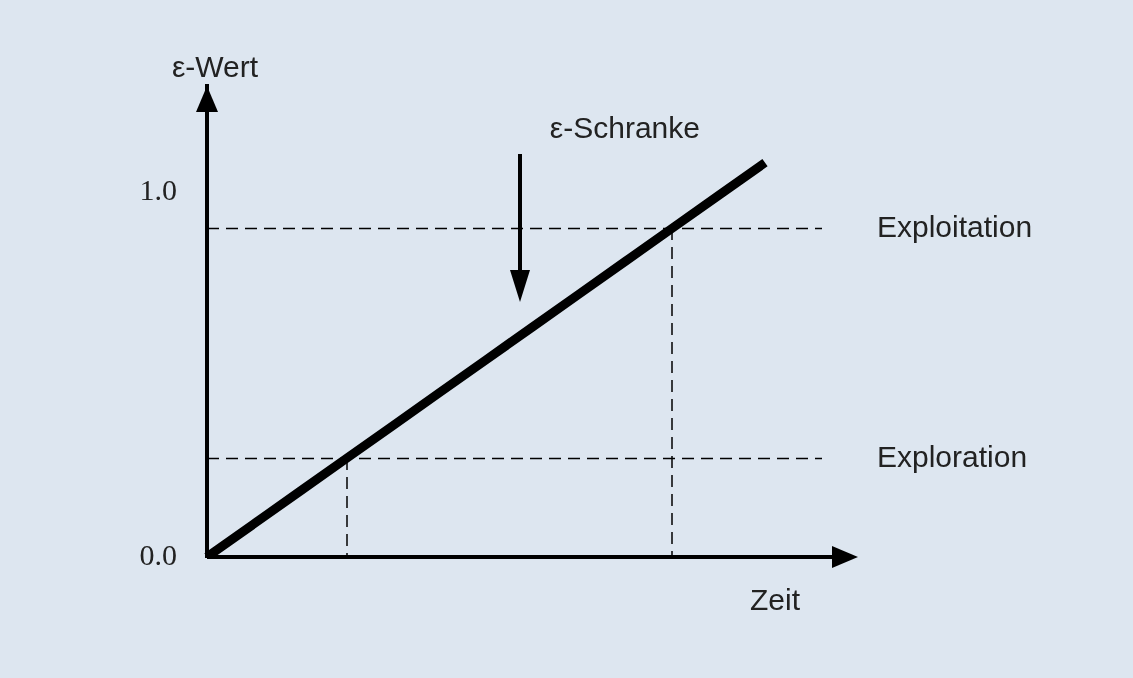 This screenshot has width=1133, height=678. What do you see at coordinates (952, 456) in the screenshot?
I see `ref-line-label: Exploration` at bounding box center [952, 456].